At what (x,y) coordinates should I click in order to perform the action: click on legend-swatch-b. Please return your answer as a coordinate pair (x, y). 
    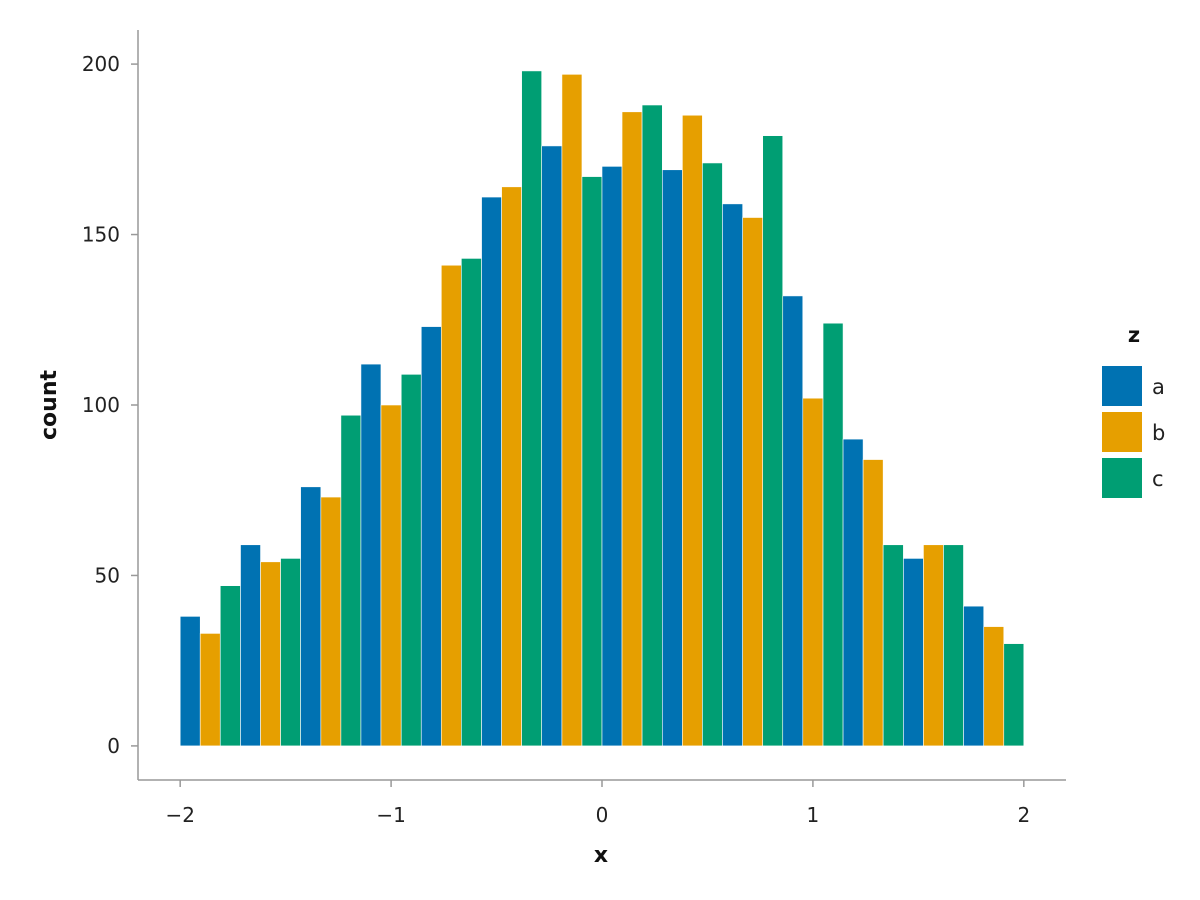
    Looking at the image, I should click on (1122, 432).